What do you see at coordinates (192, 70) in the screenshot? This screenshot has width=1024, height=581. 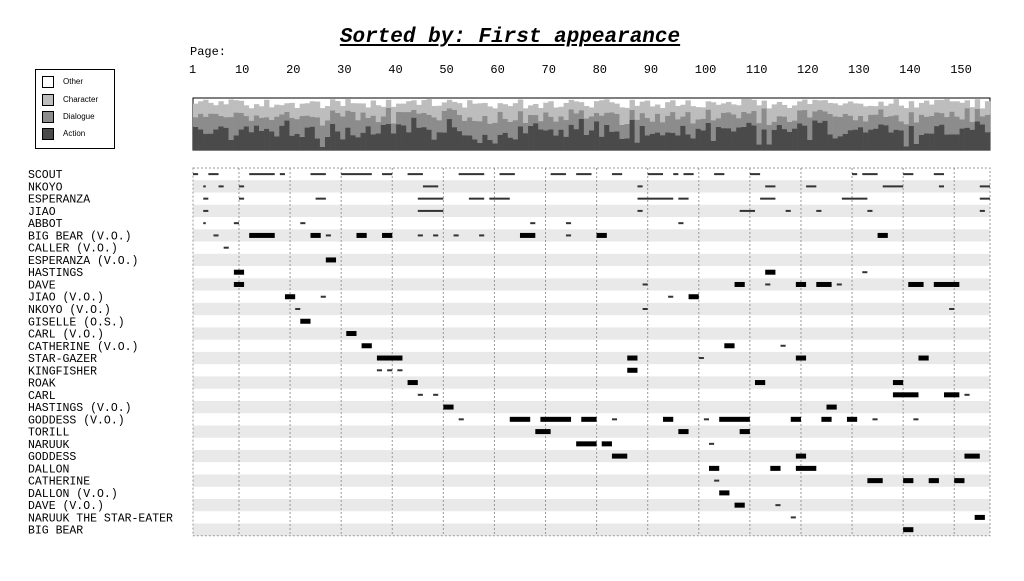 I see `x-tick-label: 1` at bounding box center [192, 70].